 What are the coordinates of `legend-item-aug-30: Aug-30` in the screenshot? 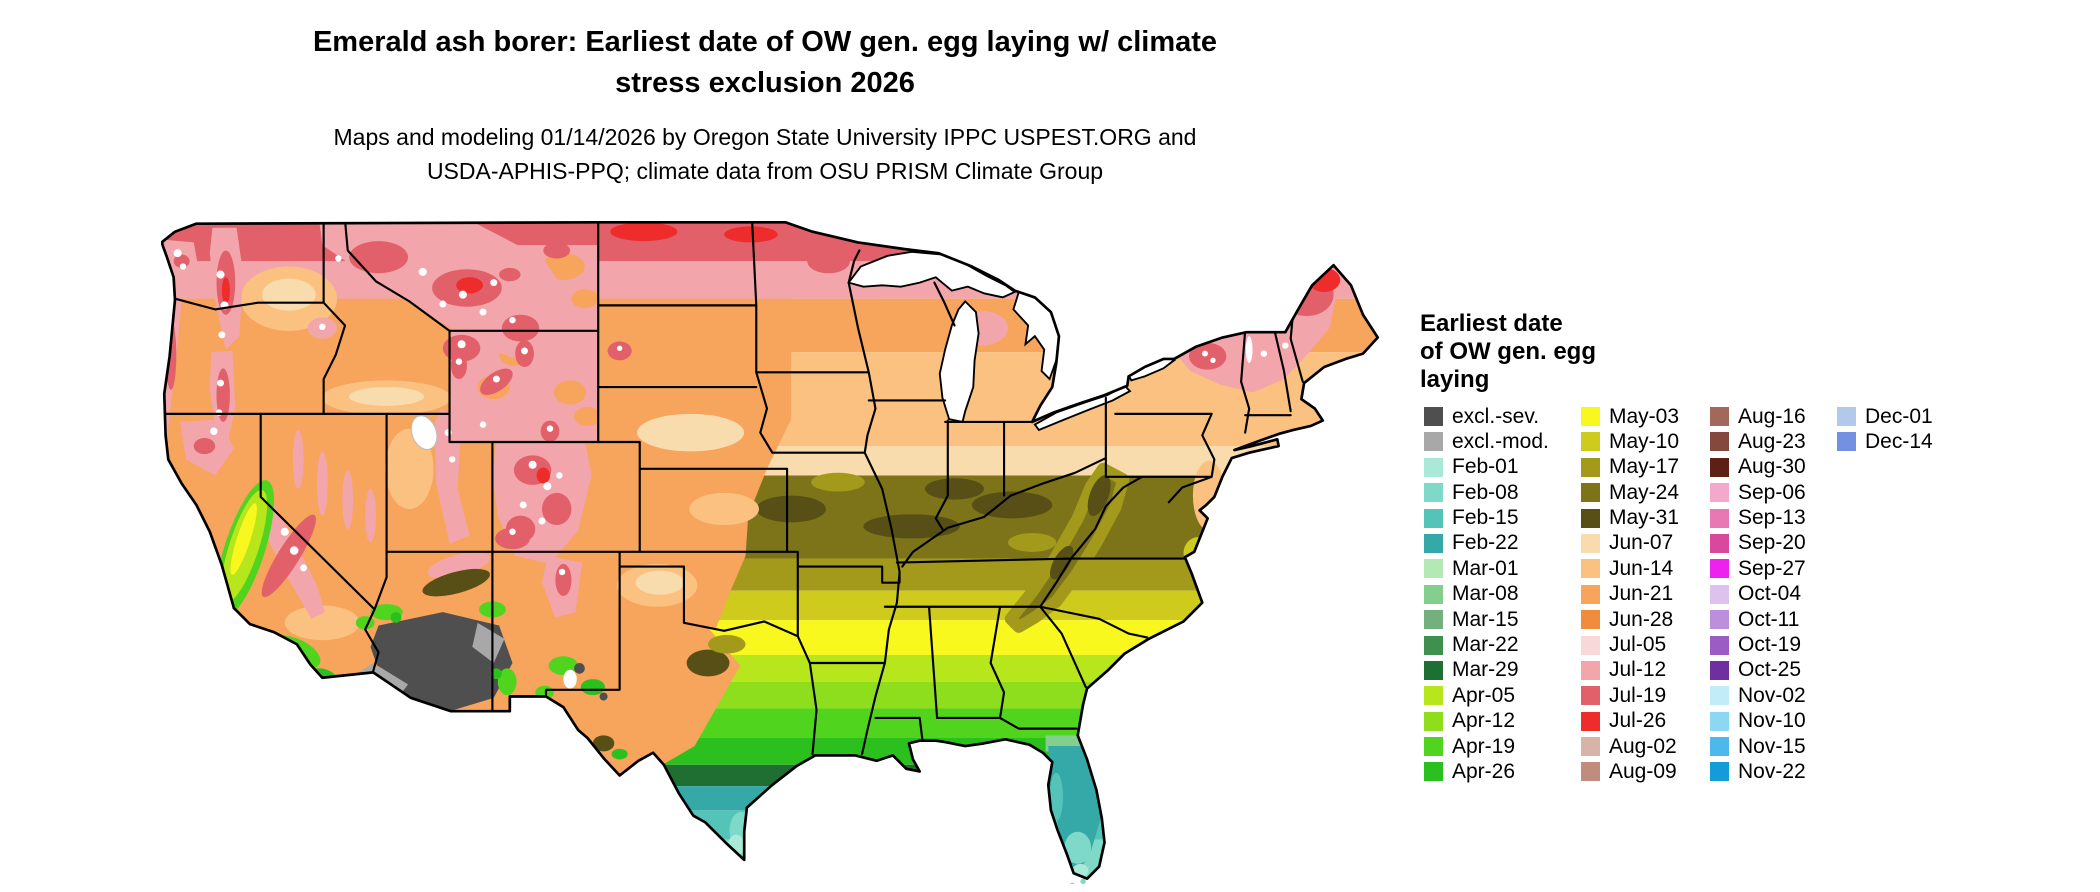 It's located at (1758, 466).